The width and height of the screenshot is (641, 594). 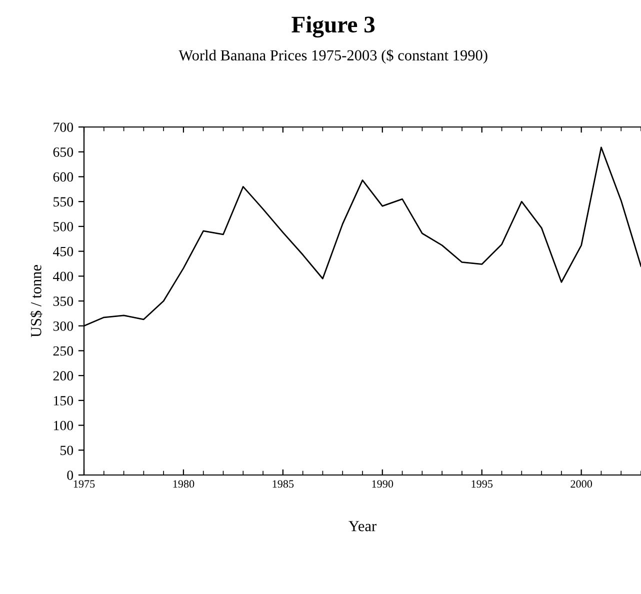 What do you see at coordinates (482, 484) in the screenshot?
I see `x-tick-label: 1995` at bounding box center [482, 484].